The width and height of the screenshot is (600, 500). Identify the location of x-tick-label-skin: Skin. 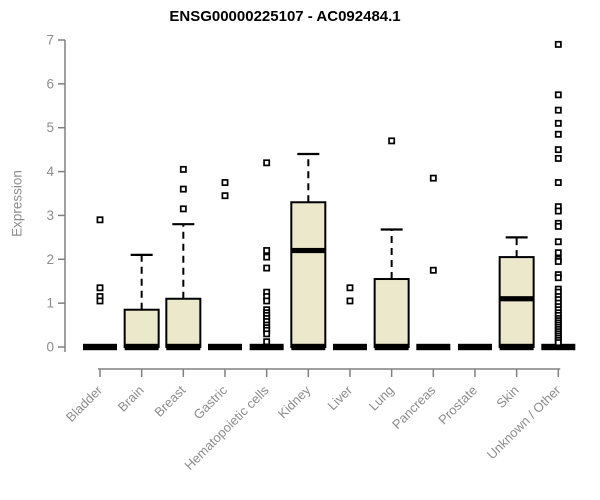
(507, 397).